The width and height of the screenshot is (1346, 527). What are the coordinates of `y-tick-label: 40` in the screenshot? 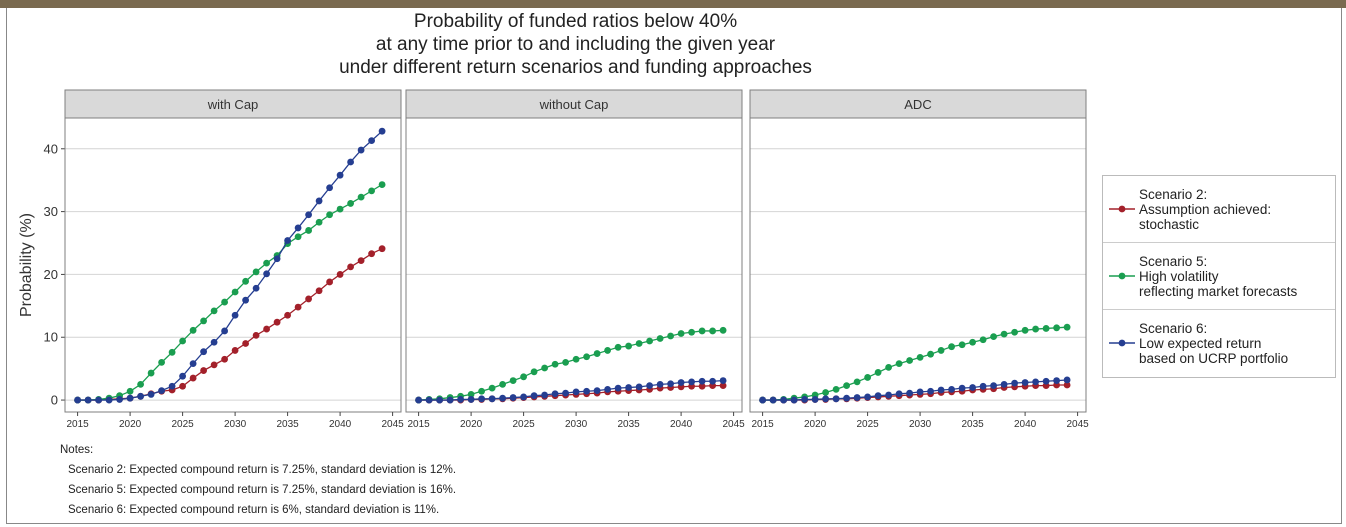 It's located at (51, 148).